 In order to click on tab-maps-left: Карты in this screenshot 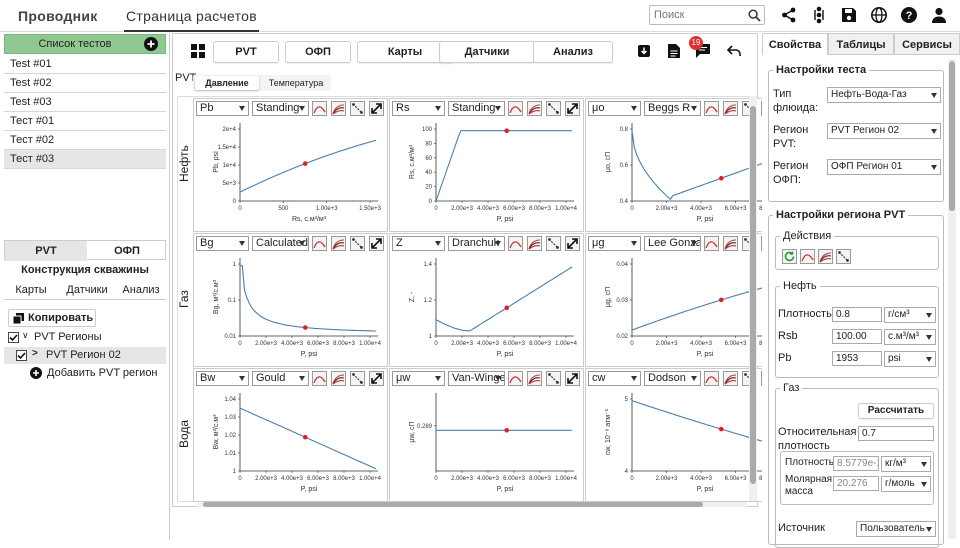, I will do `click(31, 290)`.